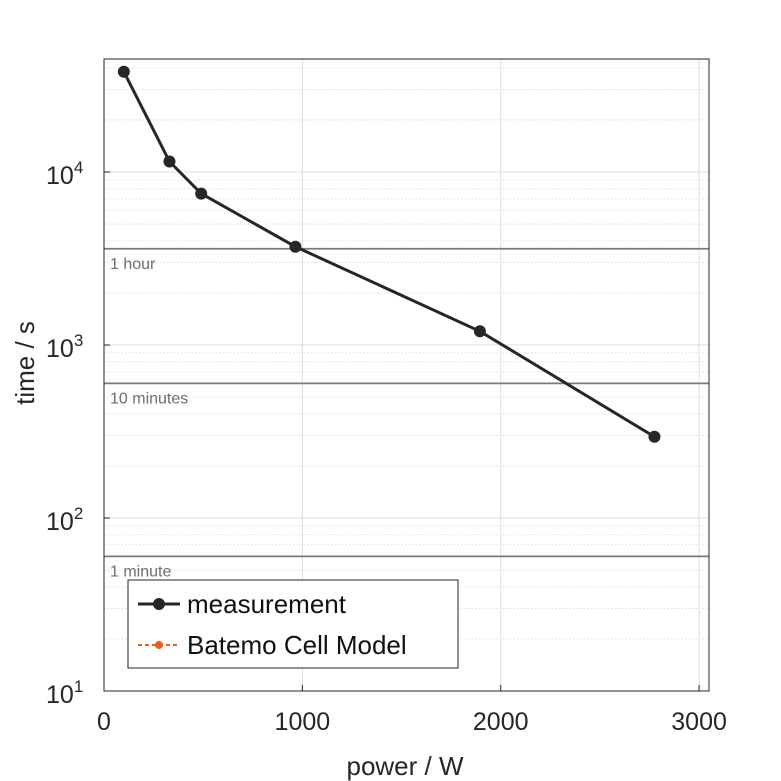 This screenshot has height=781, width=781. Describe the element at coordinates (159, 604) in the screenshot. I see `legend-marker-measurement` at that location.